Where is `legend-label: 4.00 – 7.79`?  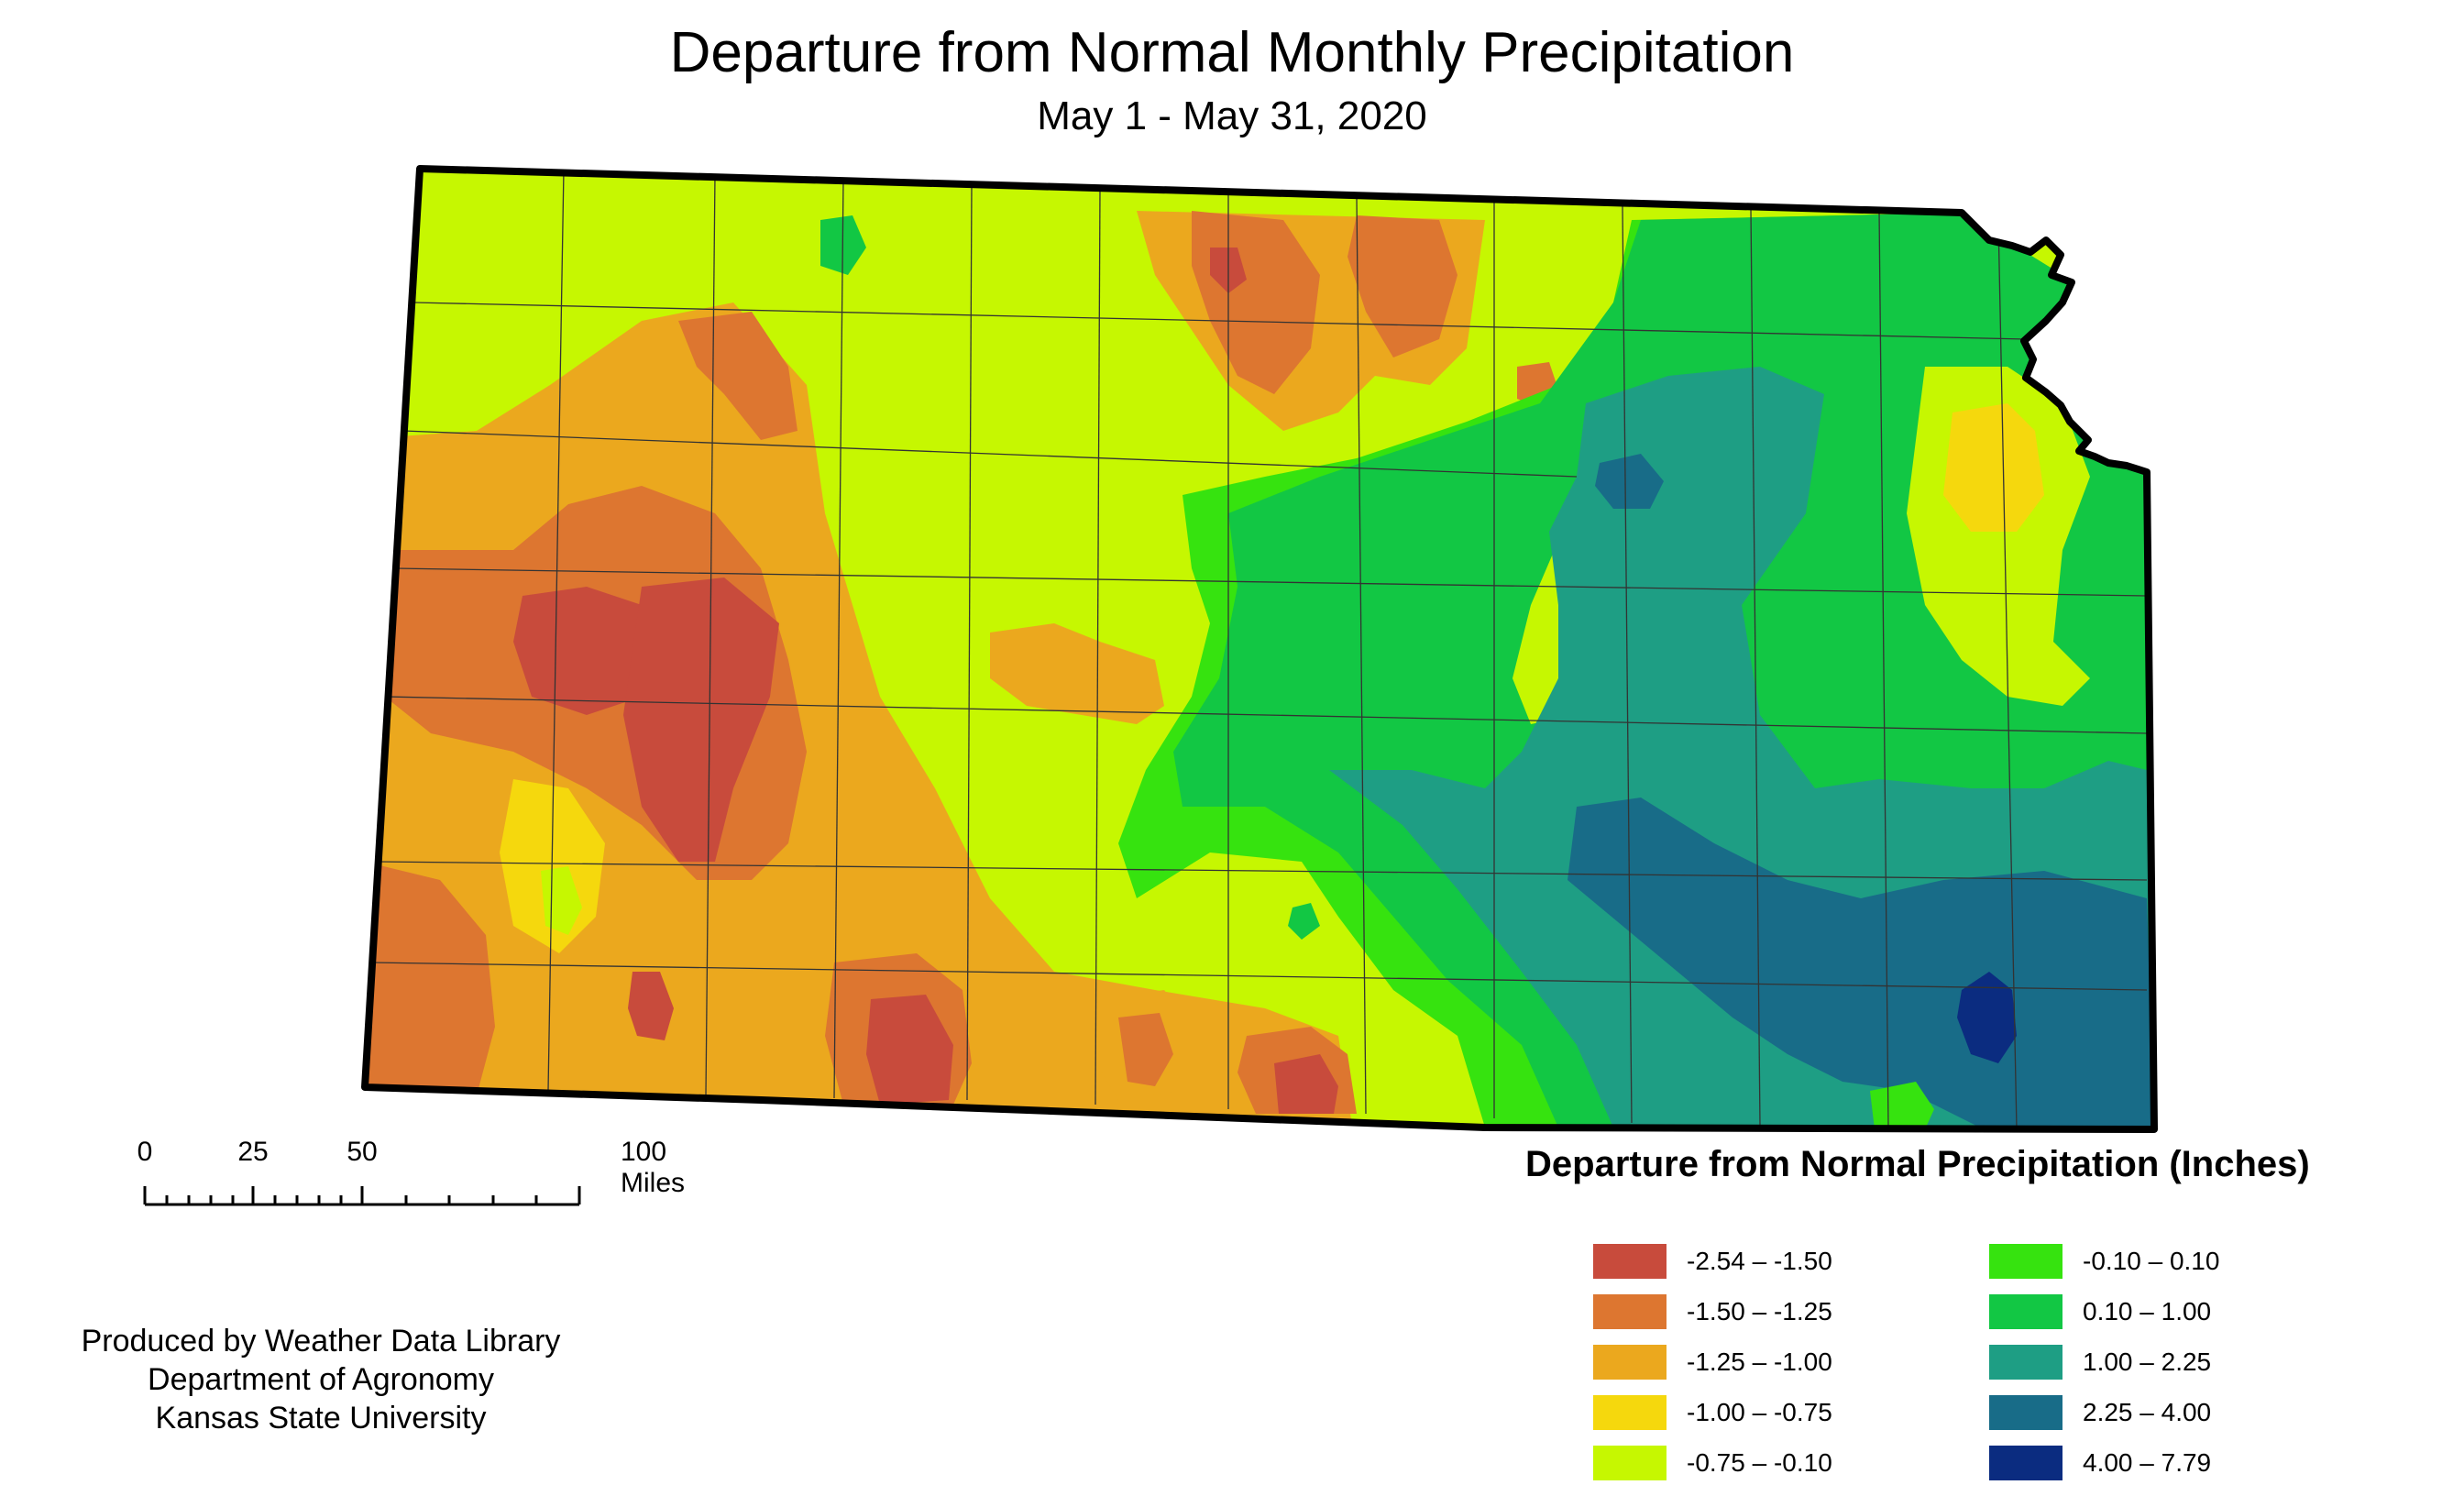
legend-label: 4.00 – 7.79 is located at coordinates (2147, 1462).